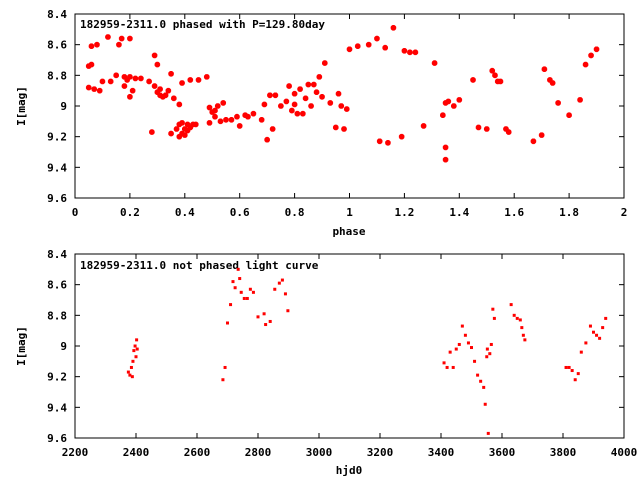 The image size is (640, 480). What do you see at coordinates (57, 167) in the screenshot?
I see `y-tick-label: 9.4` at bounding box center [57, 167].